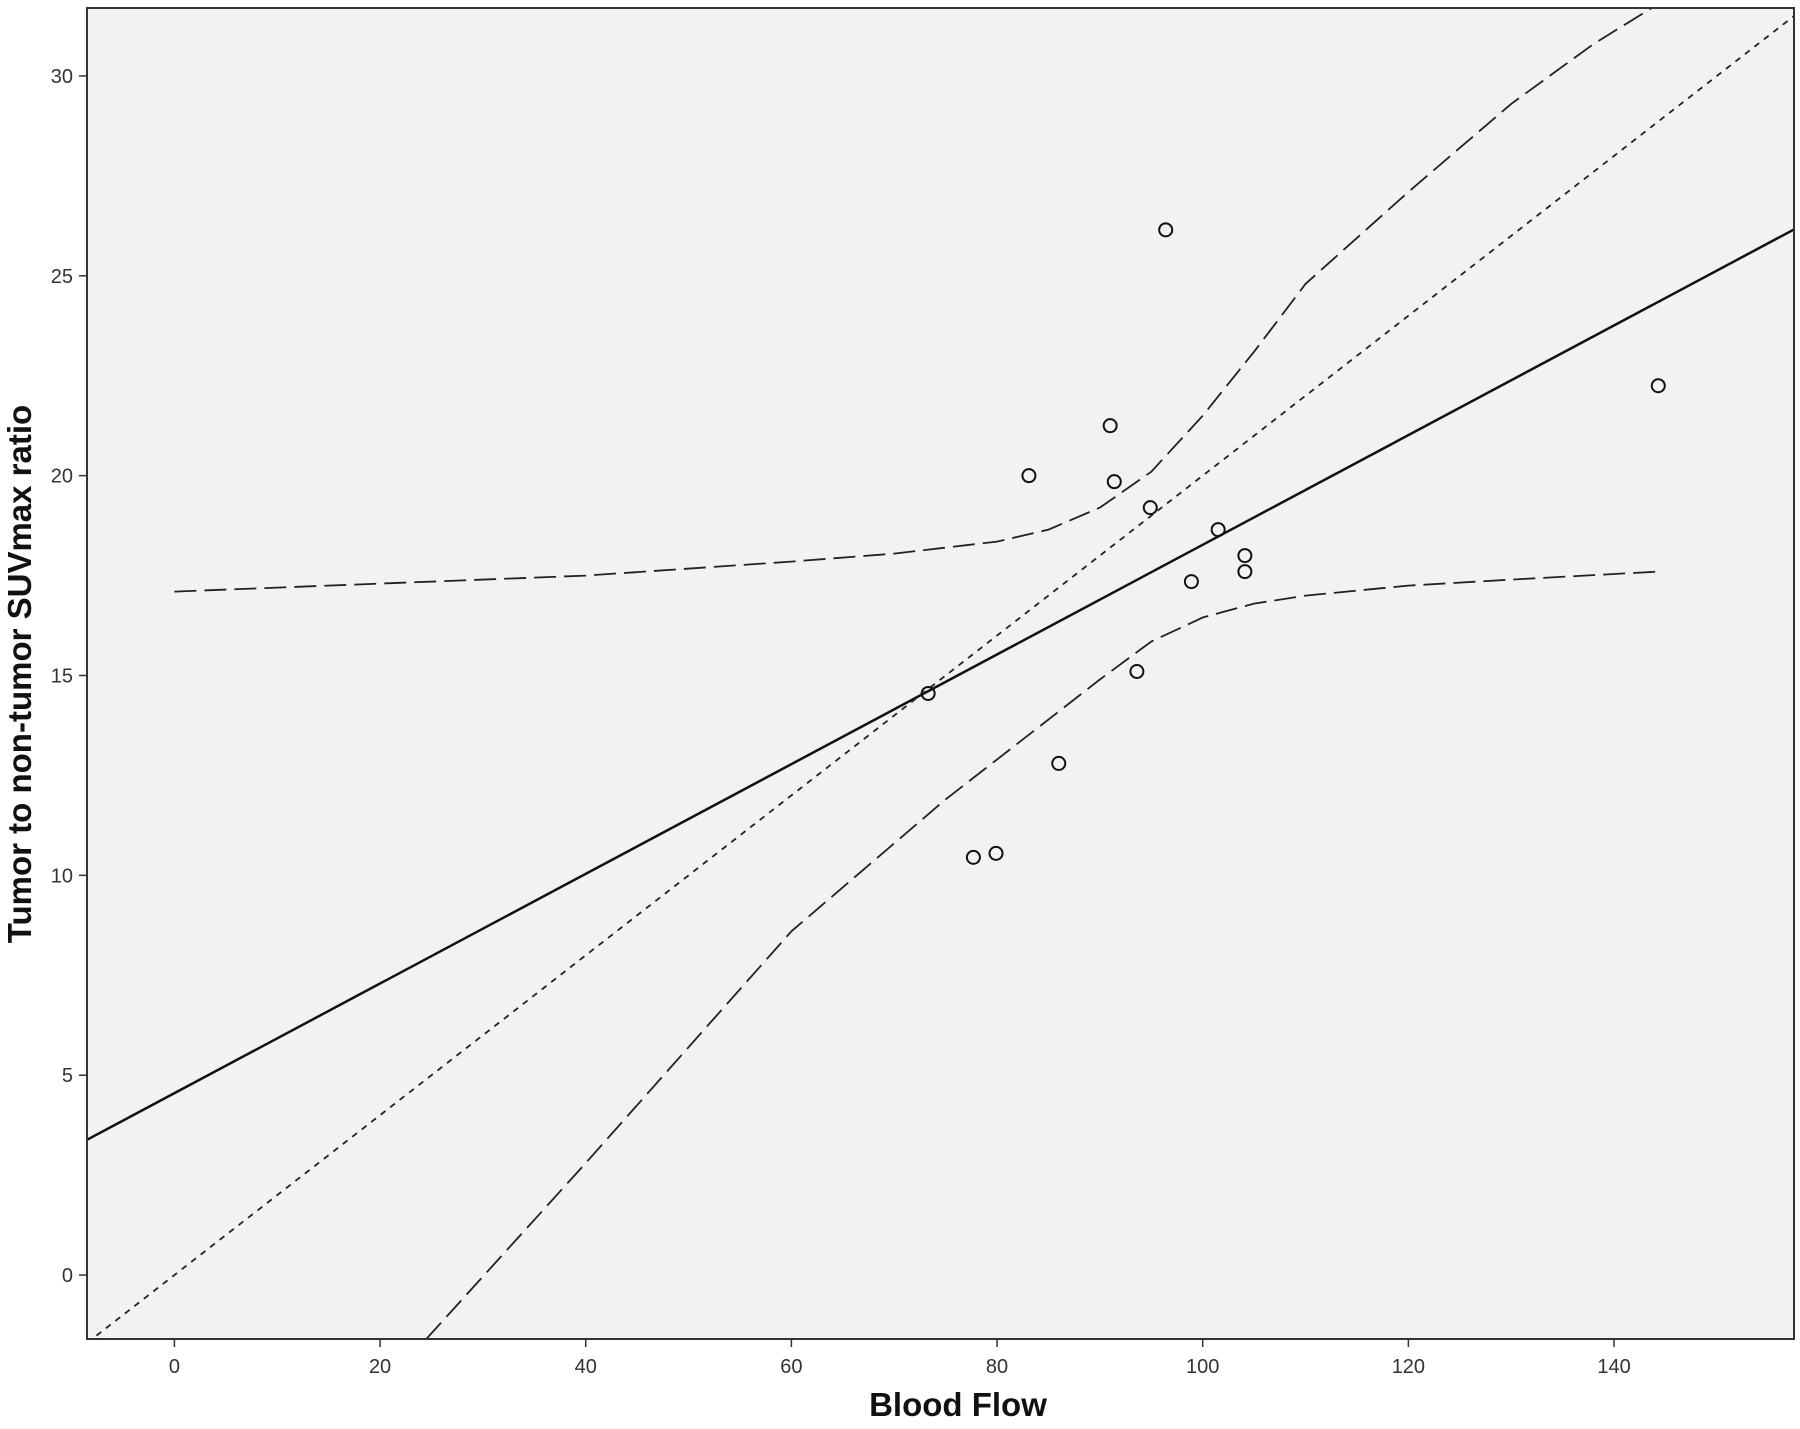 The height and width of the screenshot is (1429, 1800). I want to click on x-tick-label: 80, so click(997, 1367).